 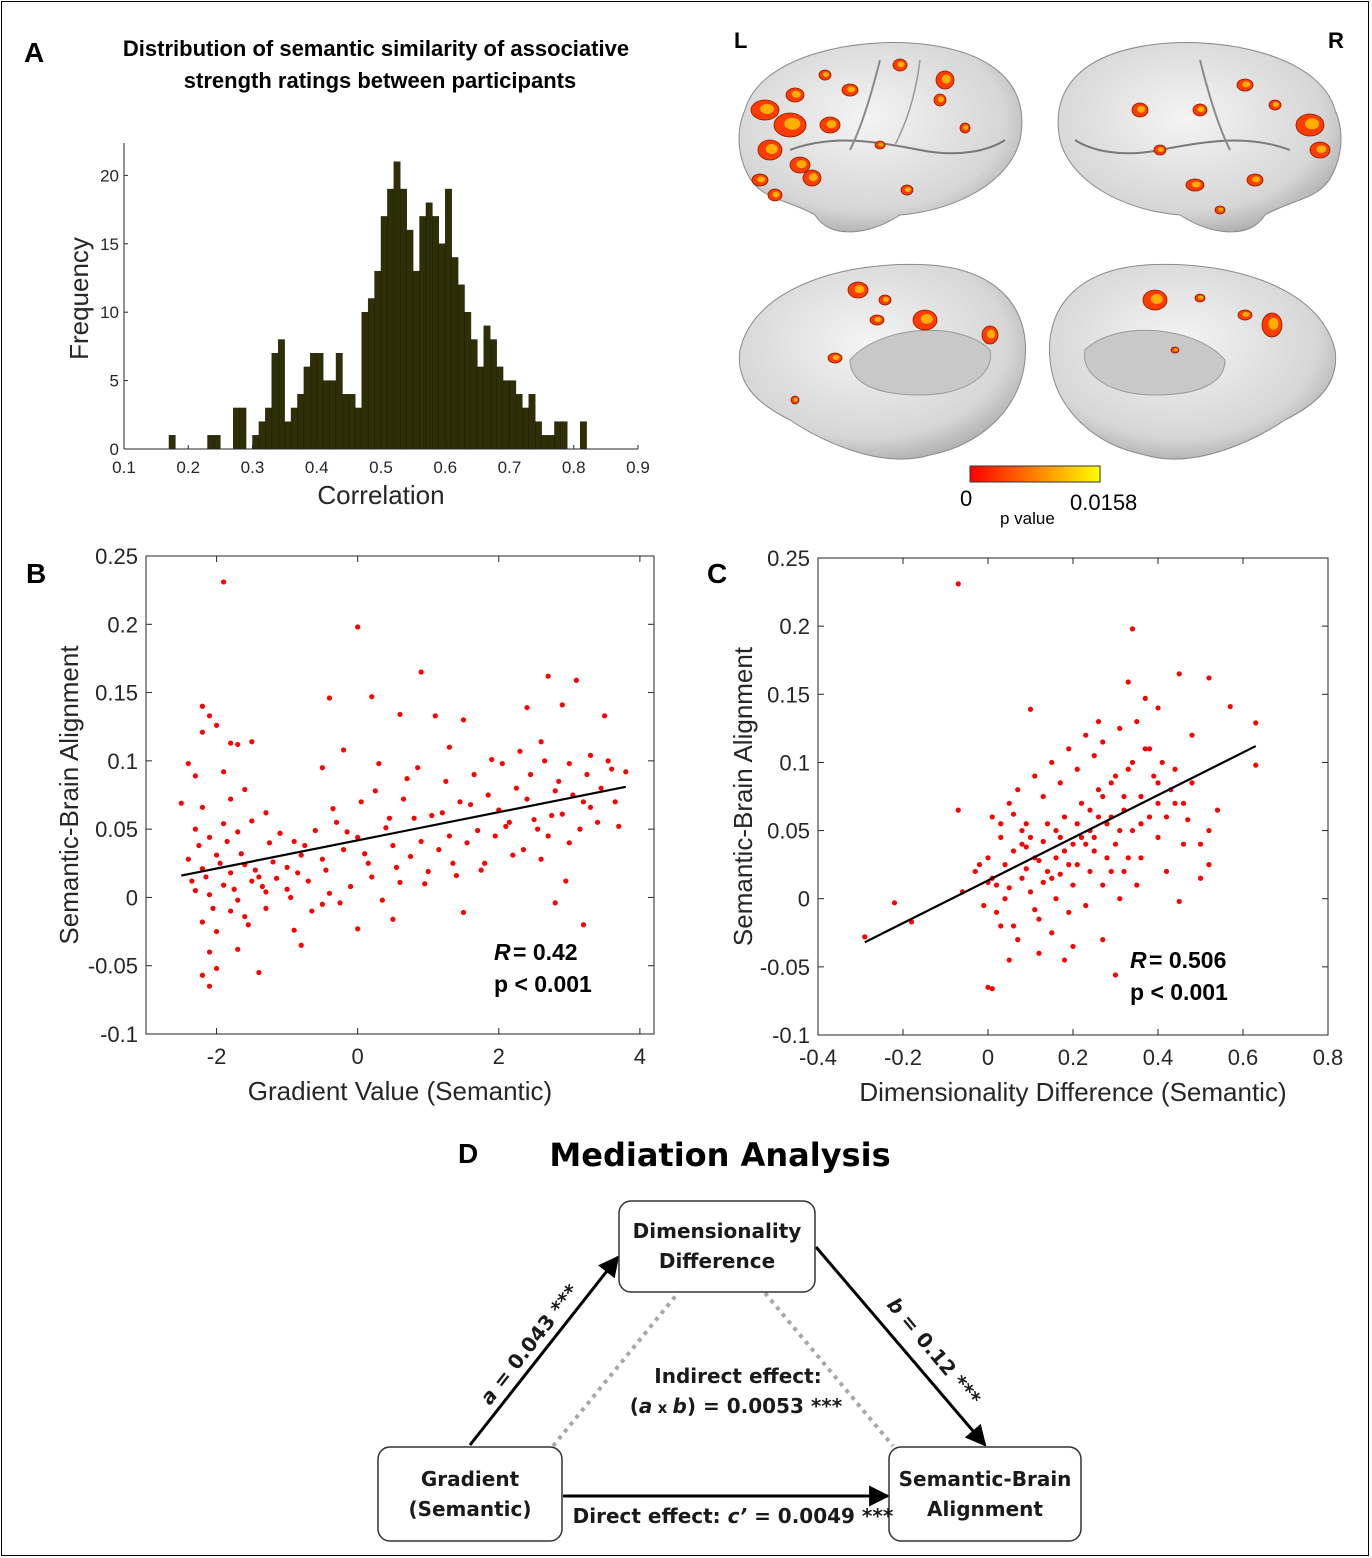 I want to click on predictor-line1: Gradient, so click(x=470, y=1479).